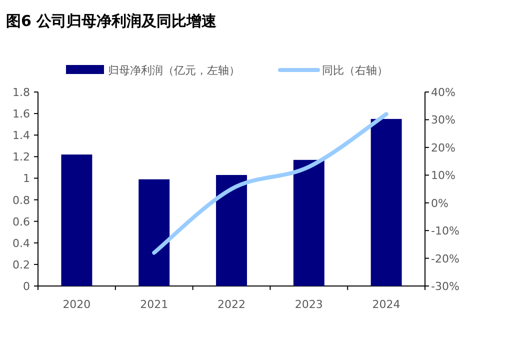 The width and height of the screenshot is (505, 360). What do you see at coordinates (21, 243) in the screenshot?
I see `y-tick-label: 0.4` at bounding box center [21, 243].